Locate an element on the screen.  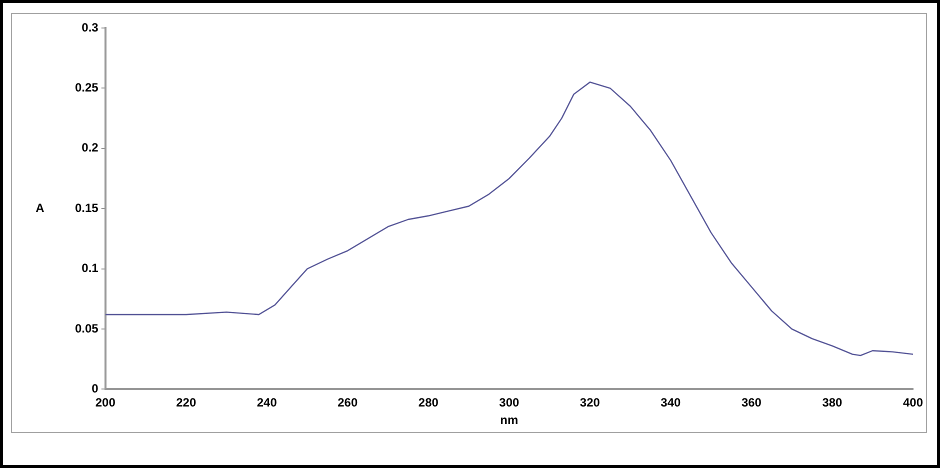
y-tick-label: 0.1 is located at coordinates (90, 268).